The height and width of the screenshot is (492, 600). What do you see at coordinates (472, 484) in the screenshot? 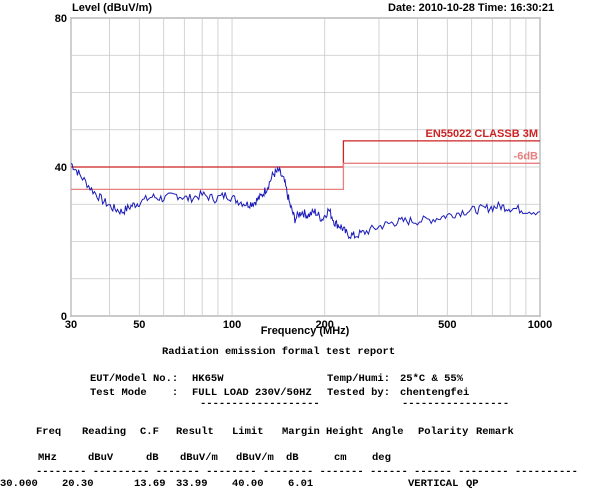
I see `table-cell: QP` at bounding box center [472, 484].